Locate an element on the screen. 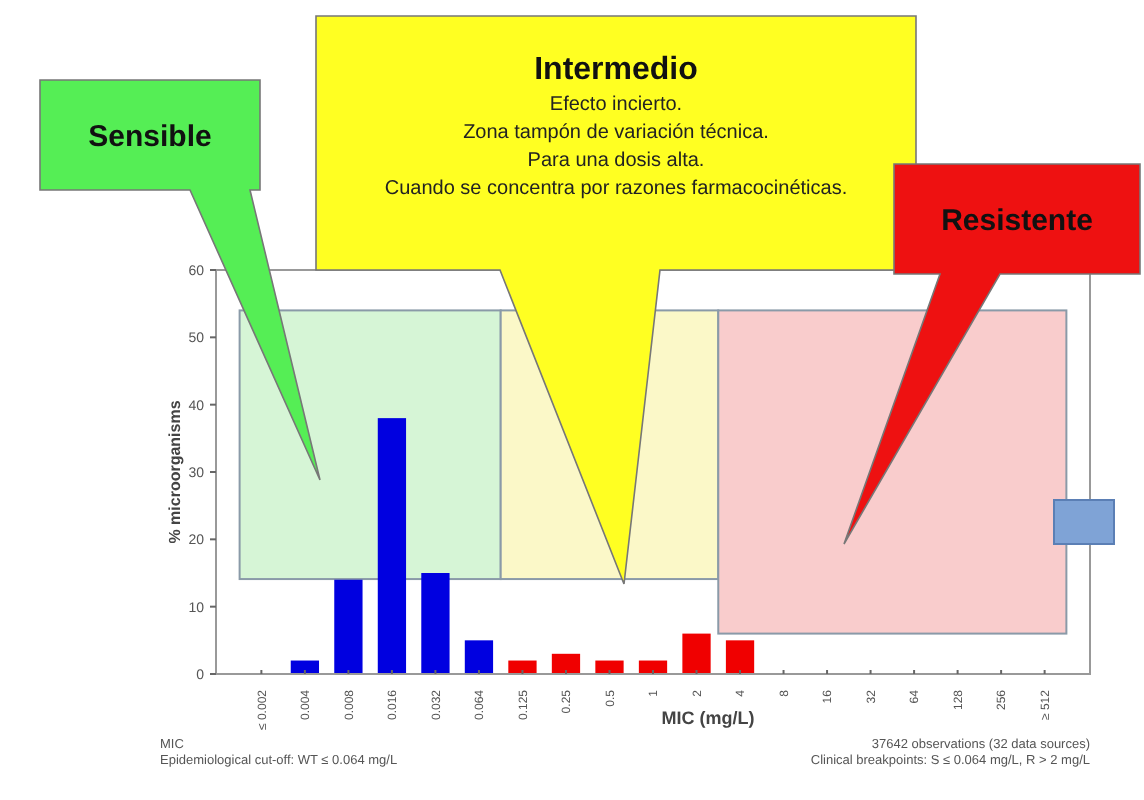  x-axis-title: MIC (mg/L) is located at coordinates (708, 718).